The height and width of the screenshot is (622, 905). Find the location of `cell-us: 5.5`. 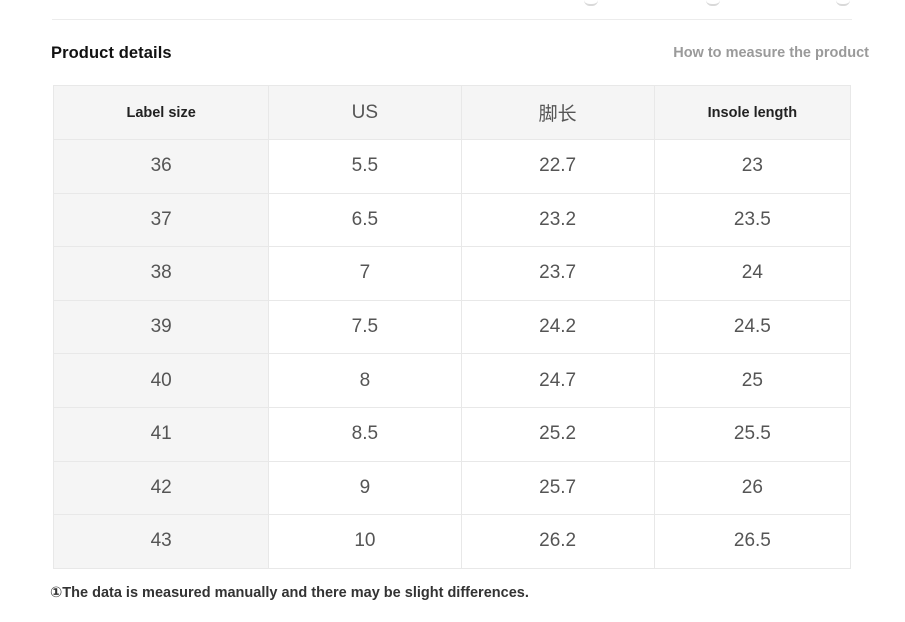

cell-us: 5.5 is located at coordinates (365, 166).